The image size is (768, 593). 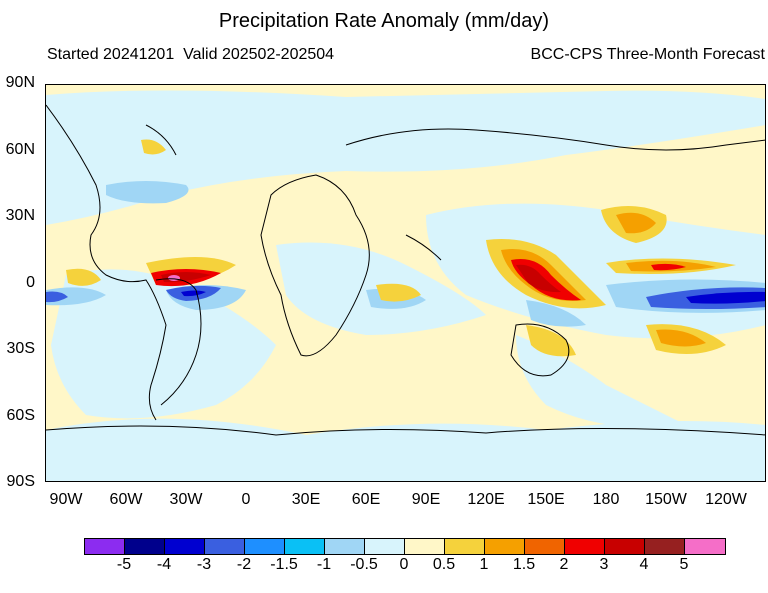 I want to click on colorbar-label-9: 1, so click(x=484, y=564).